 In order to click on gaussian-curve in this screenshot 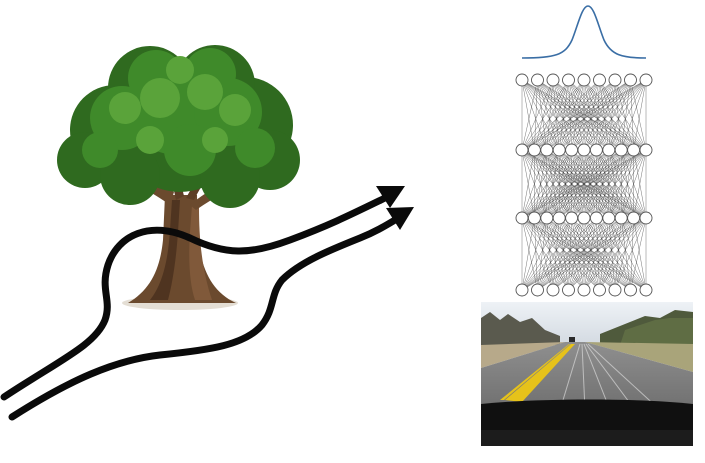, I will do `click(584, 32)`.